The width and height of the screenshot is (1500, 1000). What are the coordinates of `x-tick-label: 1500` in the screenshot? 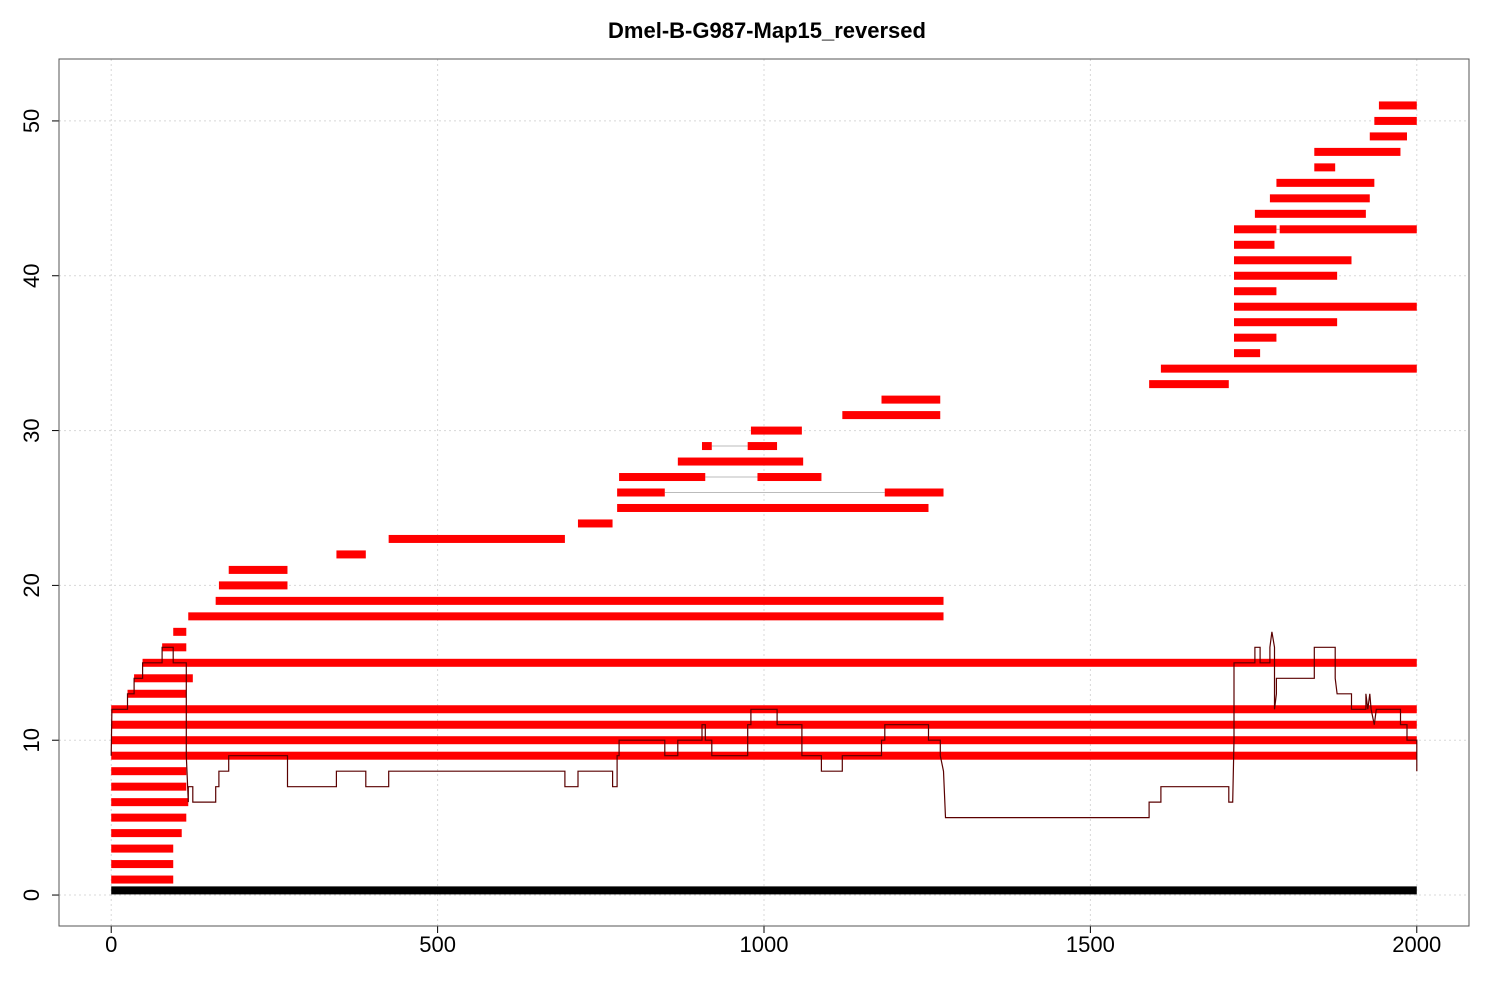 It's located at (1090, 944).